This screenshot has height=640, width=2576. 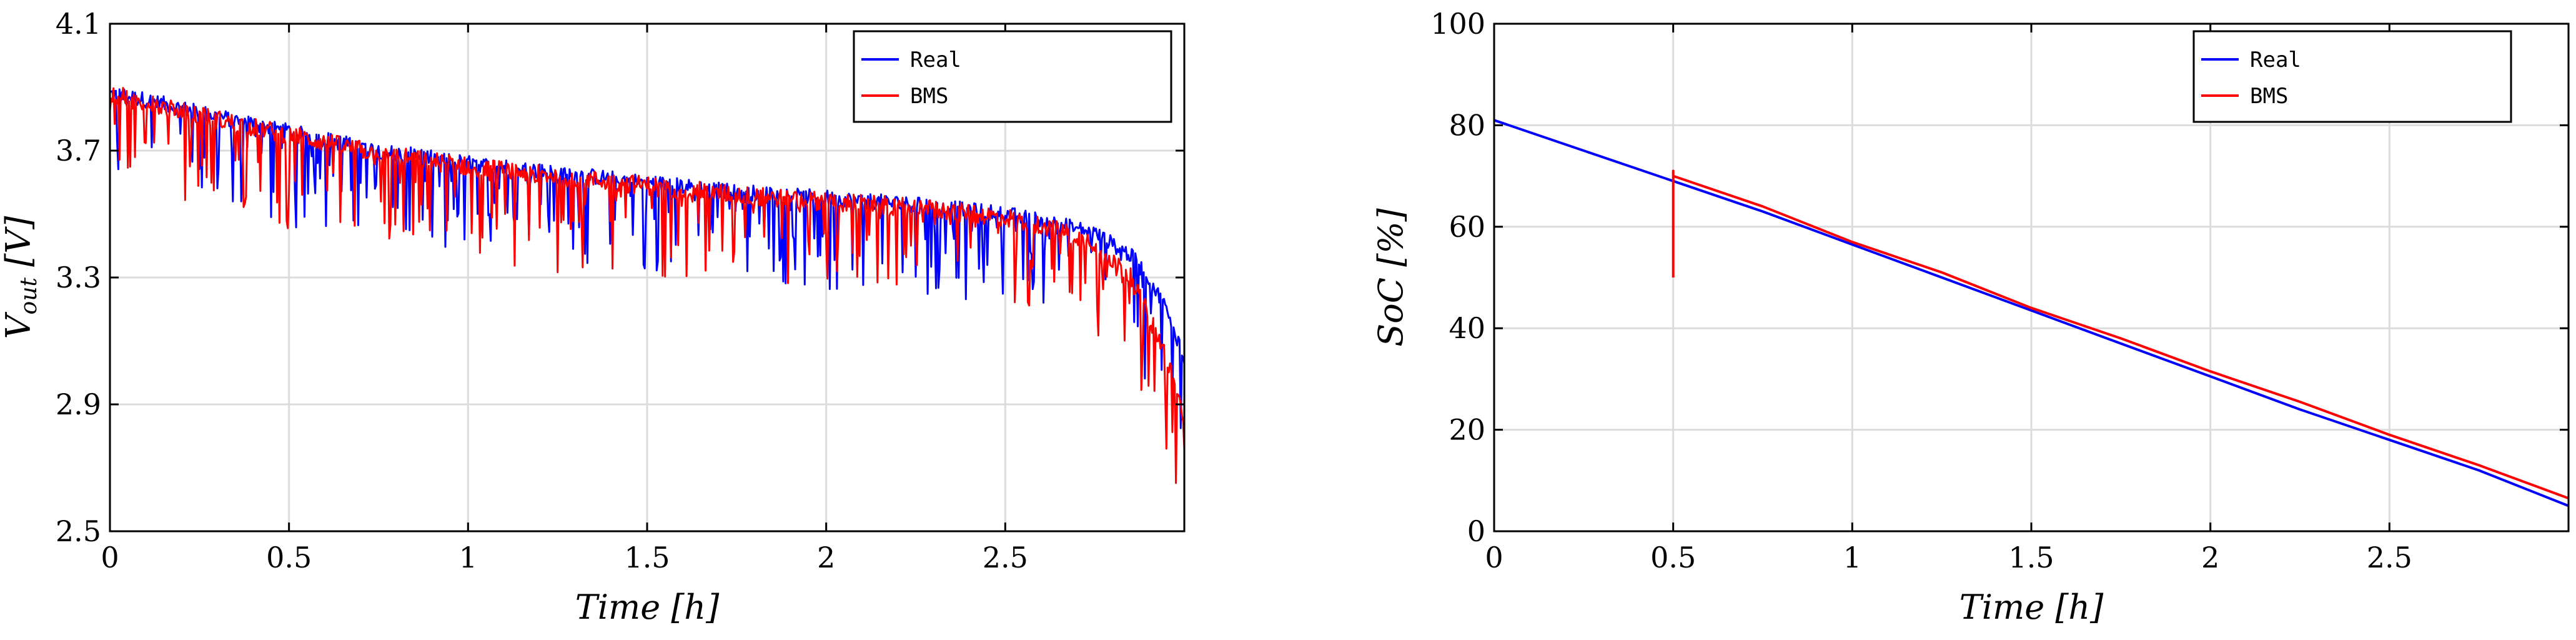 I want to click on y-tick-label: 0, so click(x=1476, y=531).